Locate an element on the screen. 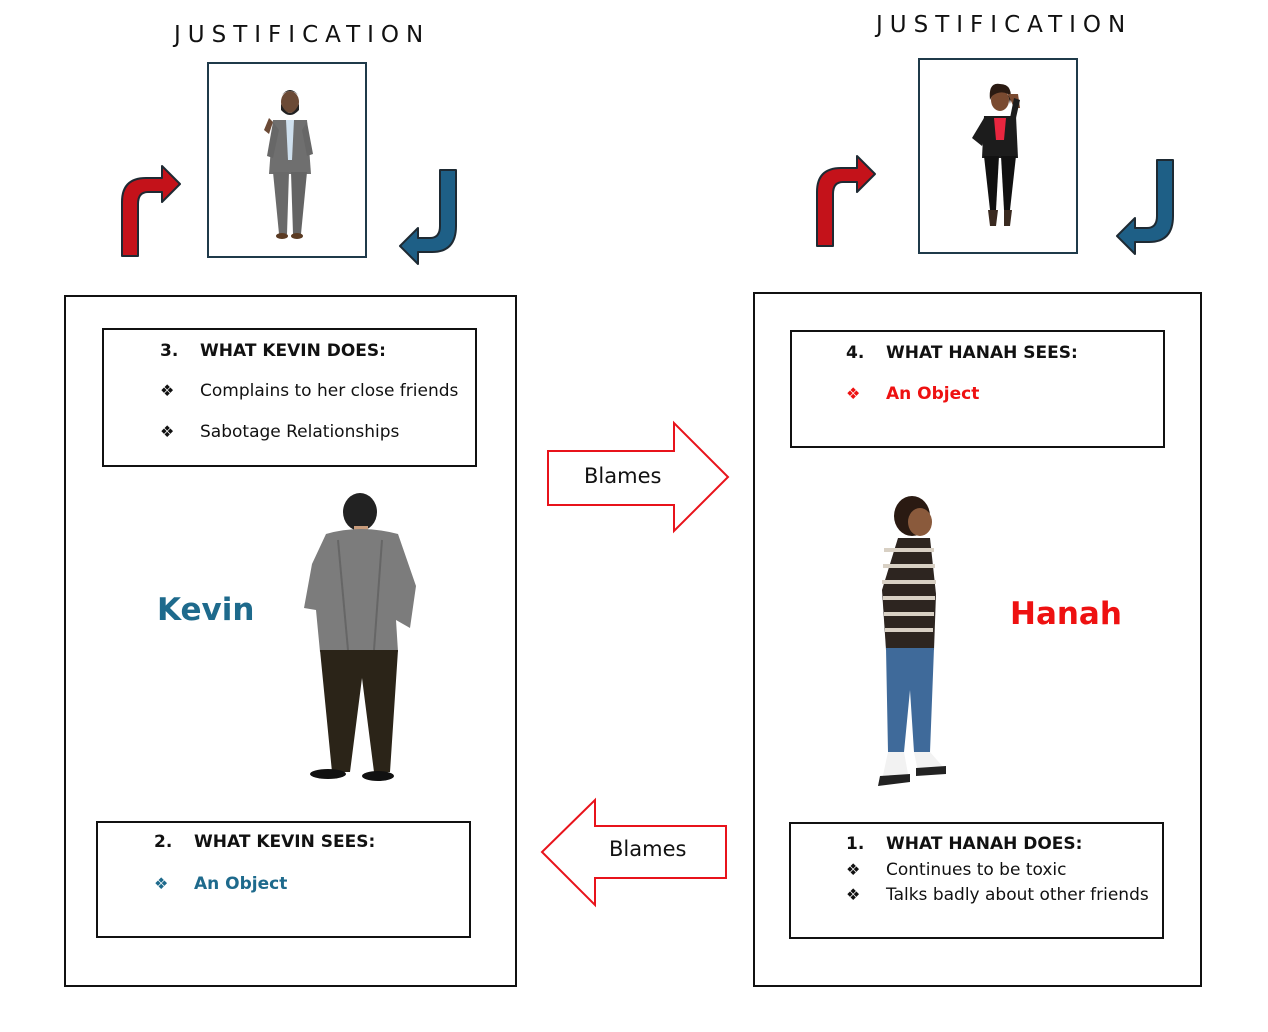 Image resolution: width=1268 pixels, height=1032 pixels. what-hanah-sees-heading: 4. WHAT HANAH SEES: is located at coordinates (962, 353).